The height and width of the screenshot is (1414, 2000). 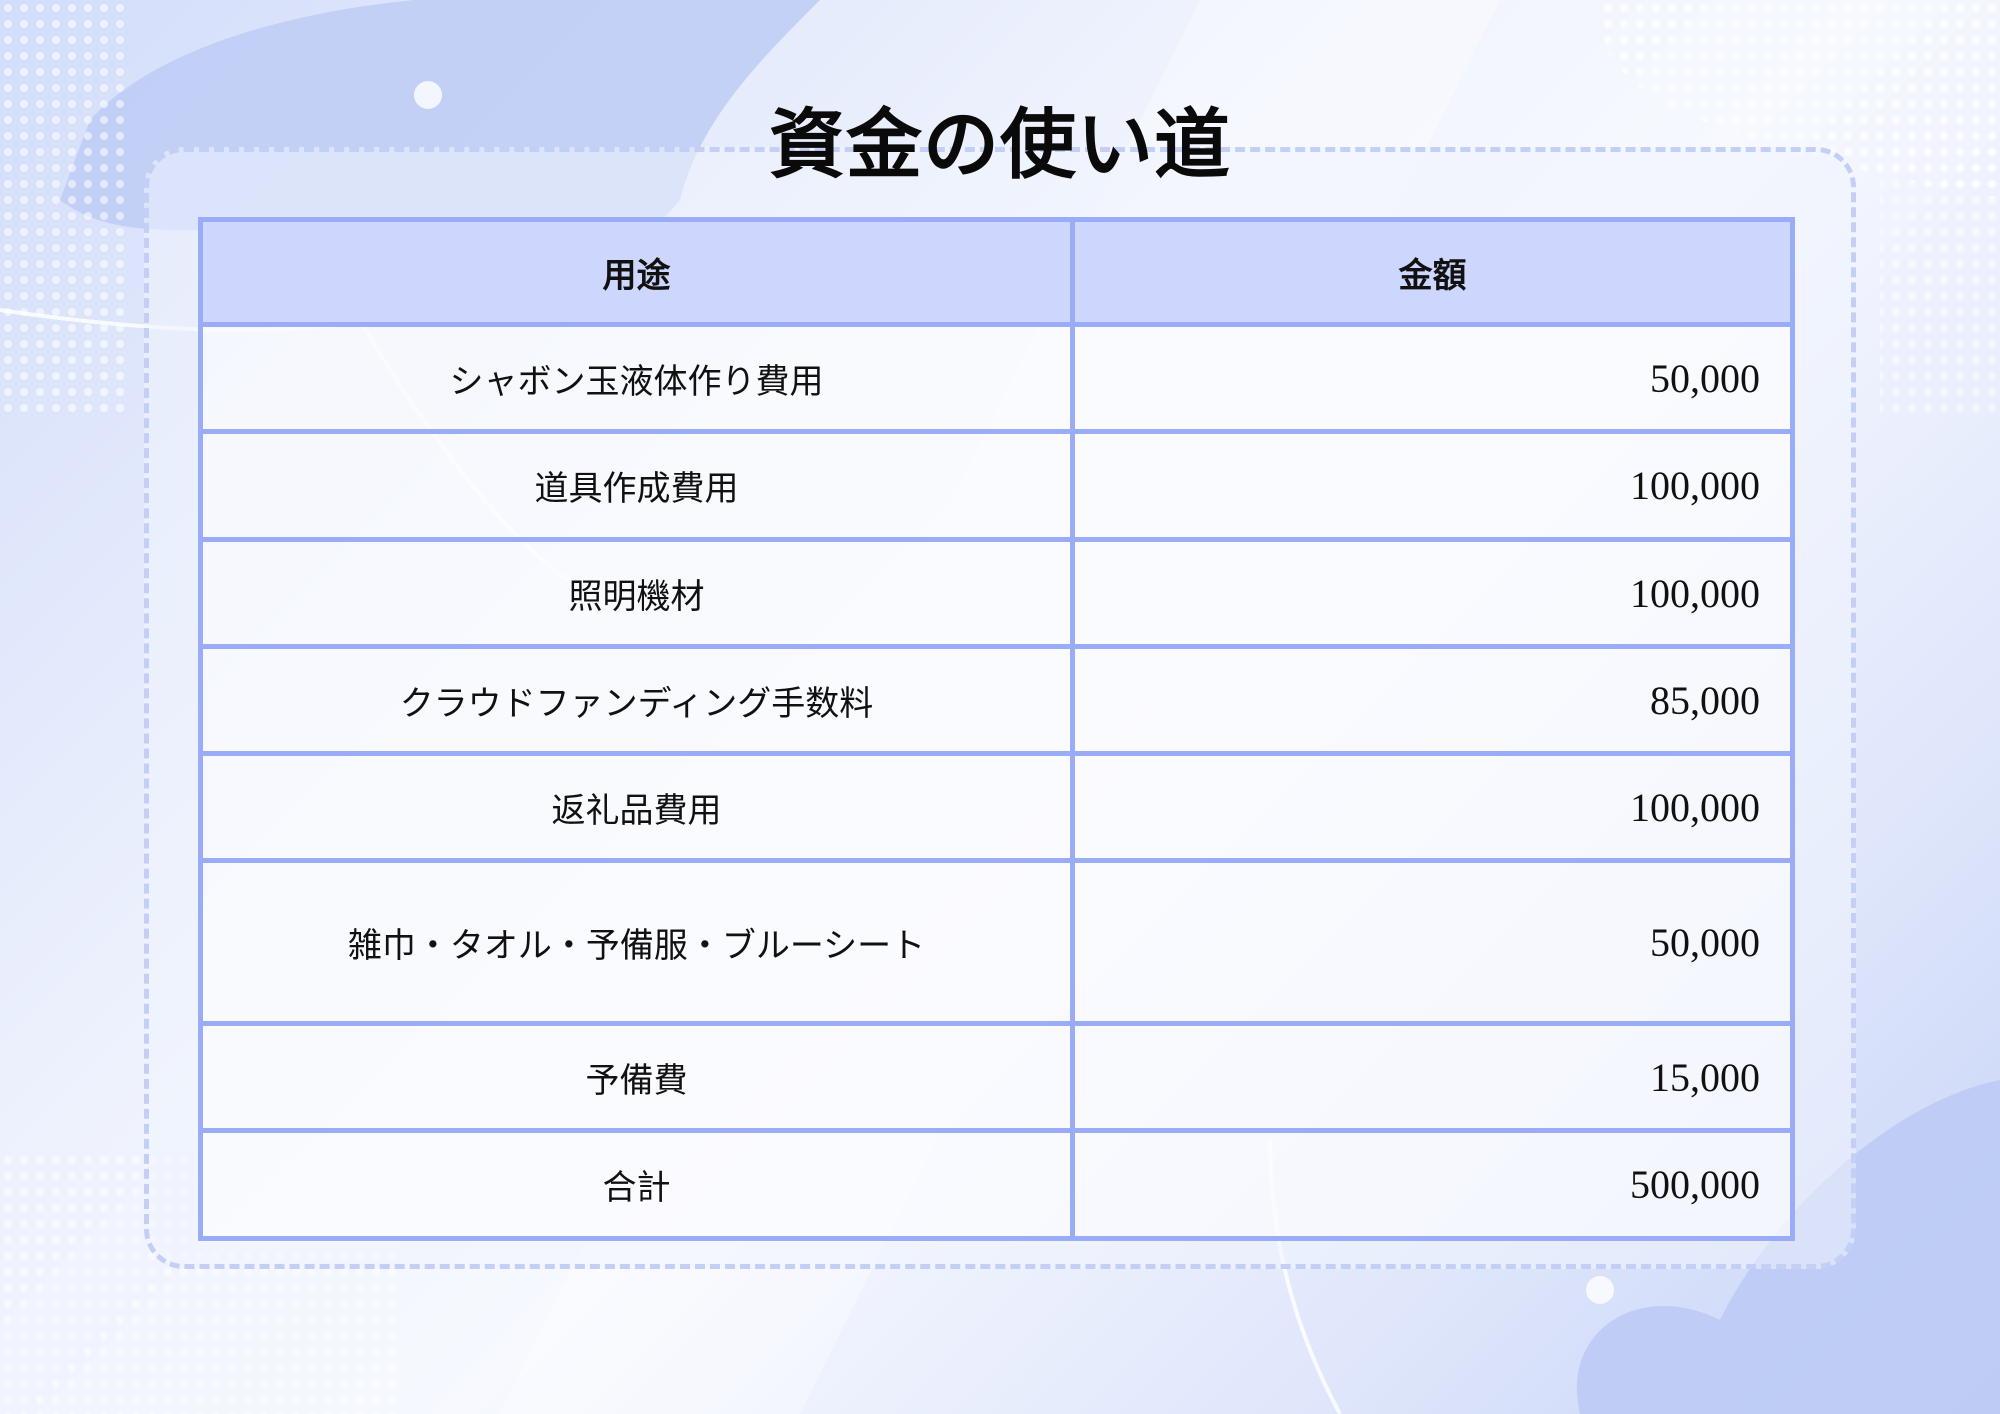 What do you see at coordinates (65, 210) in the screenshot?
I see `dots-left` at bounding box center [65, 210].